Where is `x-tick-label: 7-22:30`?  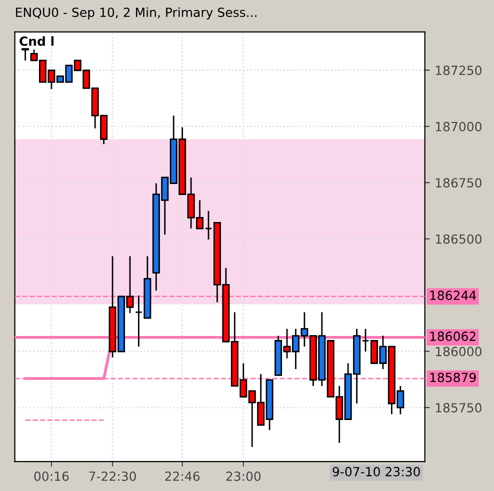
x-tick-label: 7-22:30 is located at coordinates (112, 476).